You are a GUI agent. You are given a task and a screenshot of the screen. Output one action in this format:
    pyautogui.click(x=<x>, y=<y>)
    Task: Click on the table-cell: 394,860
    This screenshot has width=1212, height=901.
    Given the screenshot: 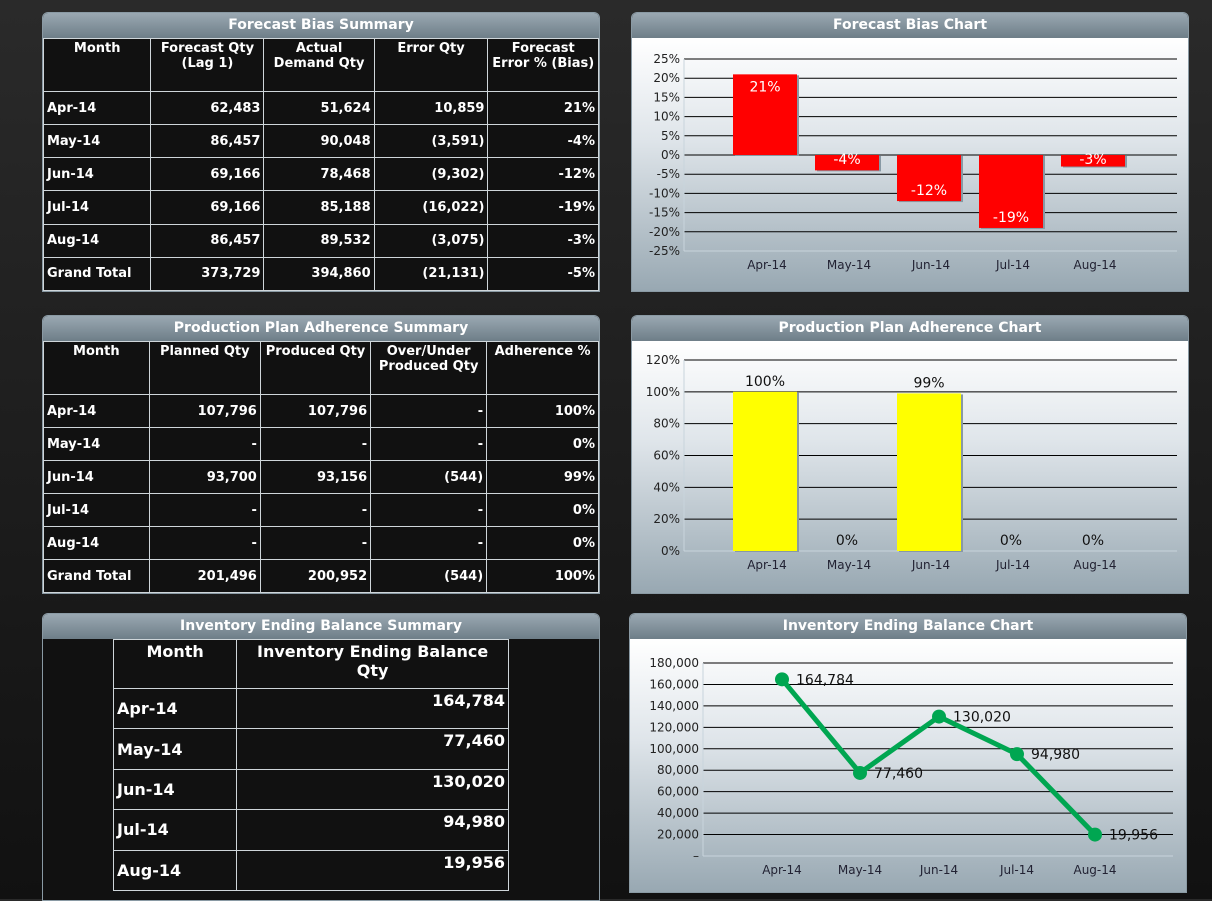 What is the action you would take?
    pyautogui.click(x=319, y=273)
    